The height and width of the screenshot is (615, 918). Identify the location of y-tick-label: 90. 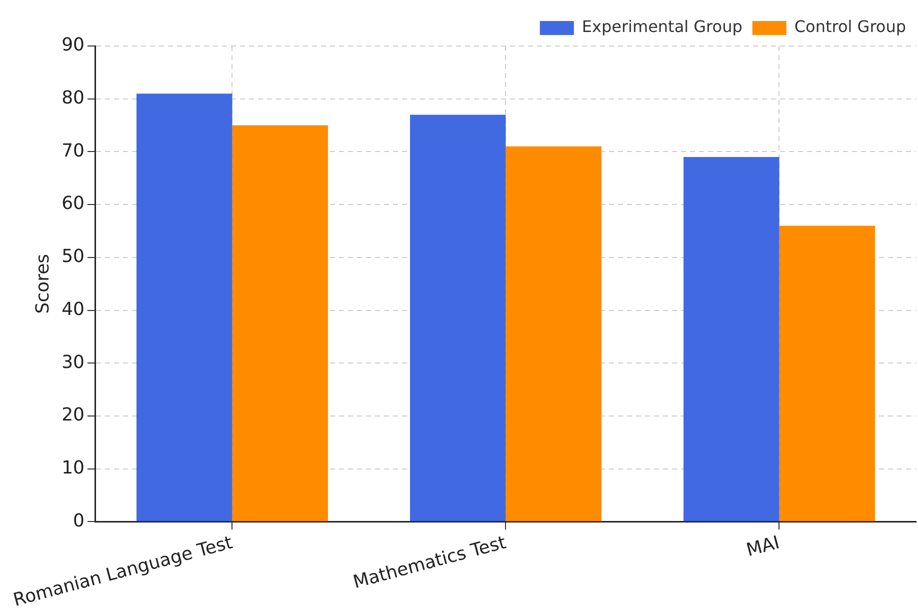
(73, 45).